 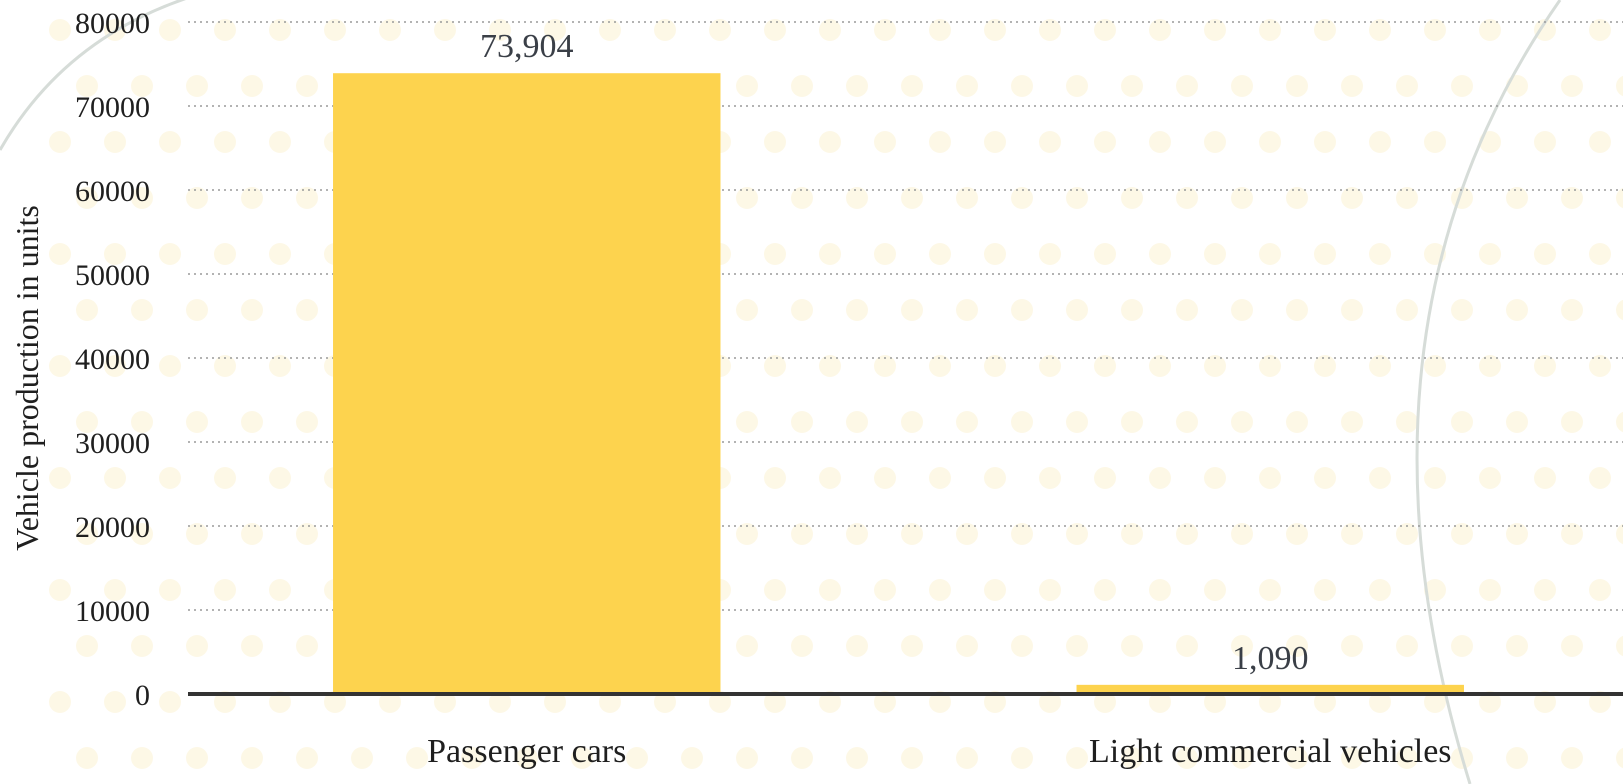 I want to click on y-tick-label: 60000, so click(x=112, y=191).